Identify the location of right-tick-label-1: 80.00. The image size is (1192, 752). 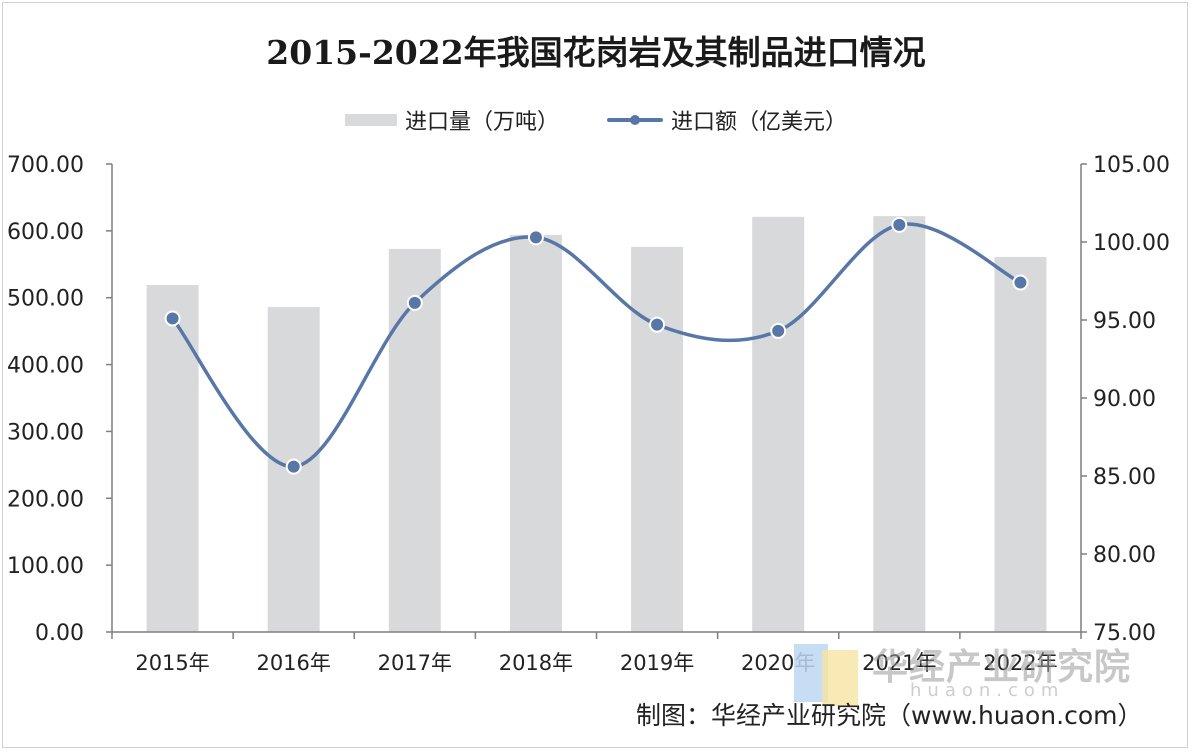
(1124, 555).